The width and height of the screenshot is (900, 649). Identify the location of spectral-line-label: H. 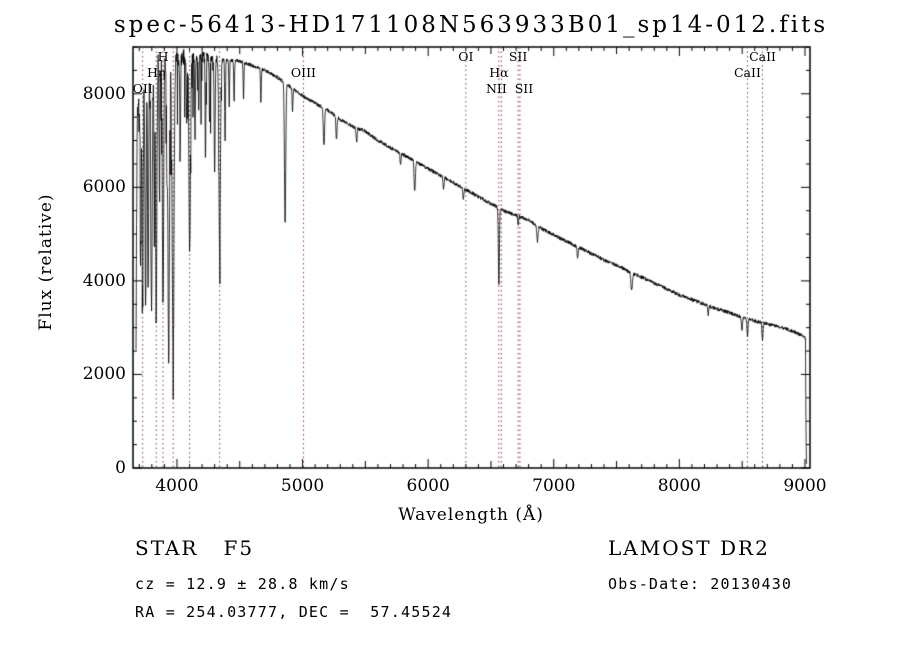
(163, 56).